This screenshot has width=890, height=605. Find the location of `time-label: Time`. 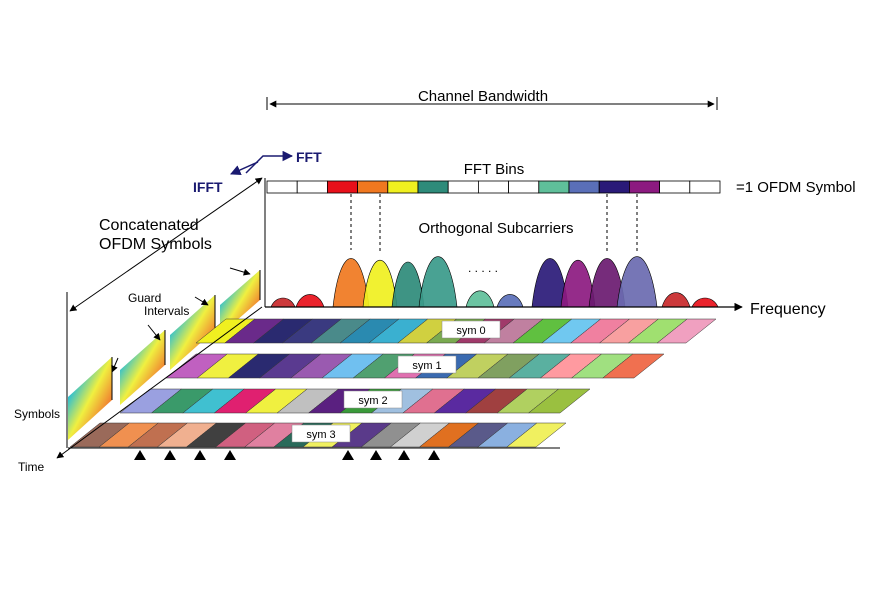

time-label: Time is located at coordinates (31, 467).